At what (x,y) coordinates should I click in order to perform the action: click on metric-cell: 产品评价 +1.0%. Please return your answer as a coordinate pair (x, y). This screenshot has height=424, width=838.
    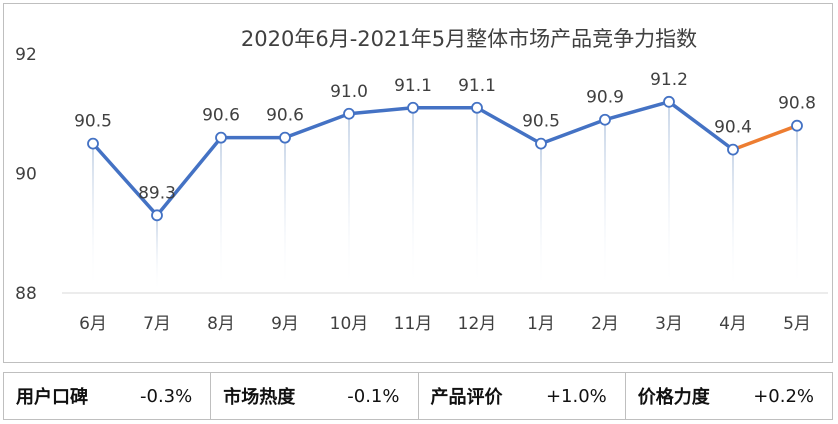
    Looking at the image, I should click on (522, 396).